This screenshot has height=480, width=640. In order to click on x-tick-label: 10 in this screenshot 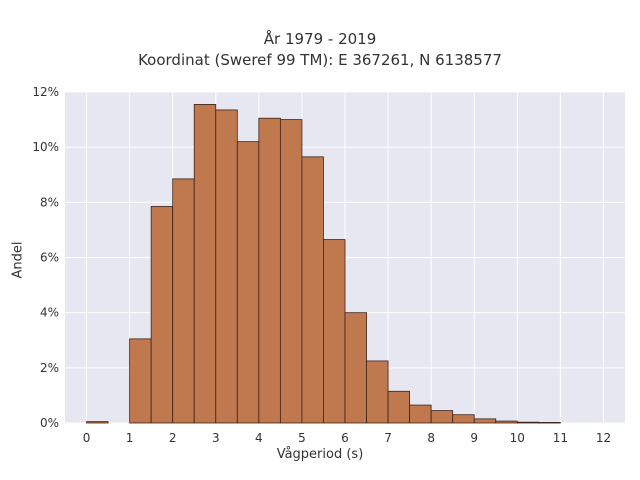, I will do `click(517, 438)`.